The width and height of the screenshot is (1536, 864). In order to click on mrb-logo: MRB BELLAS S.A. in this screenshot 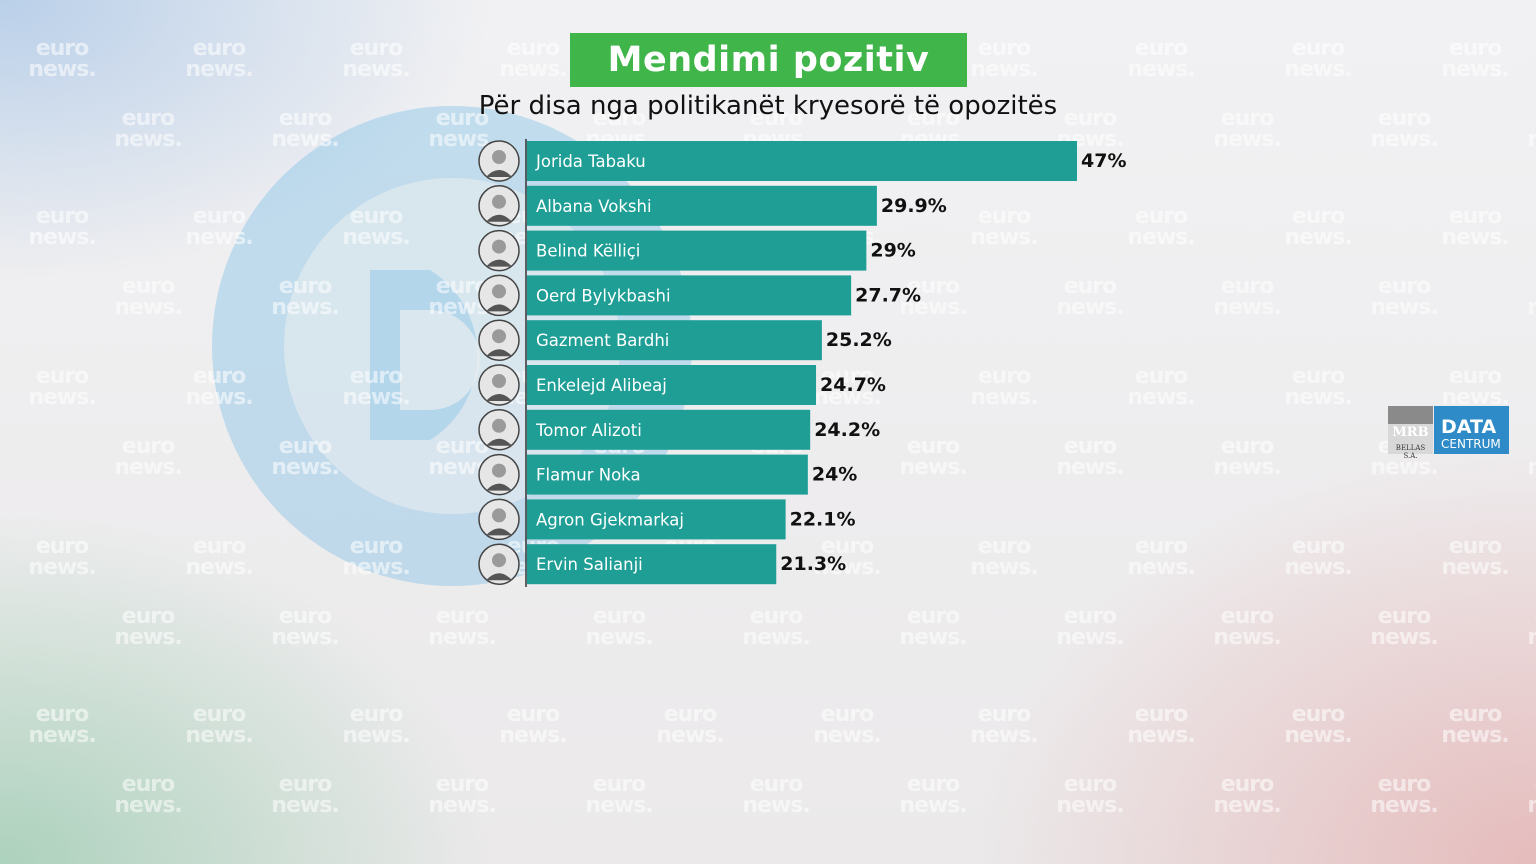, I will do `click(1410, 433)`.